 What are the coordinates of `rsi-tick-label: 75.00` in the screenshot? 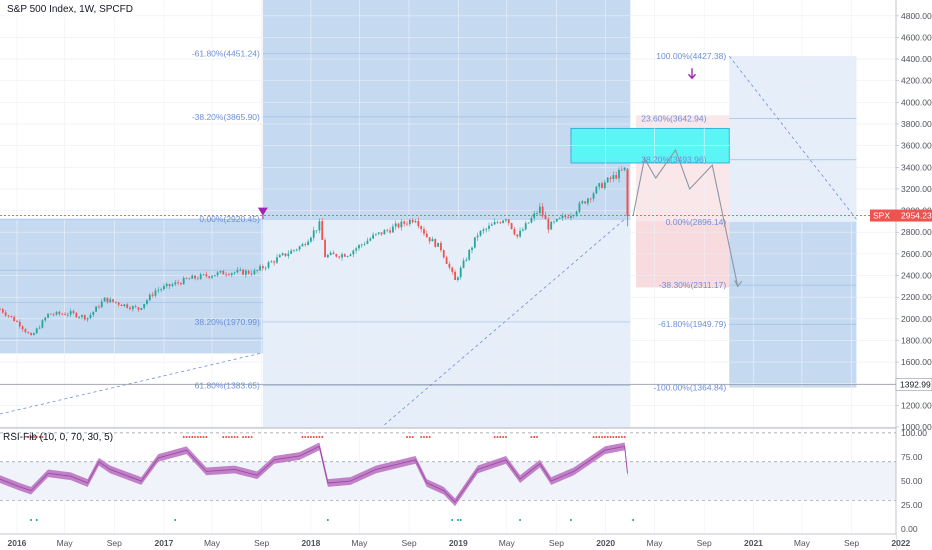 It's located at (912, 457).